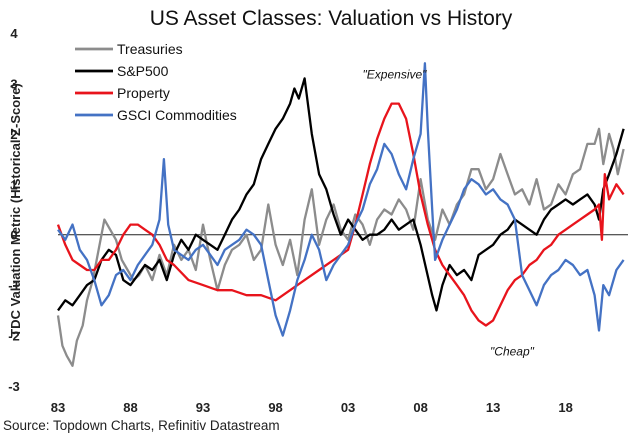  I want to click on x-tick-label: 08, so click(420, 407).